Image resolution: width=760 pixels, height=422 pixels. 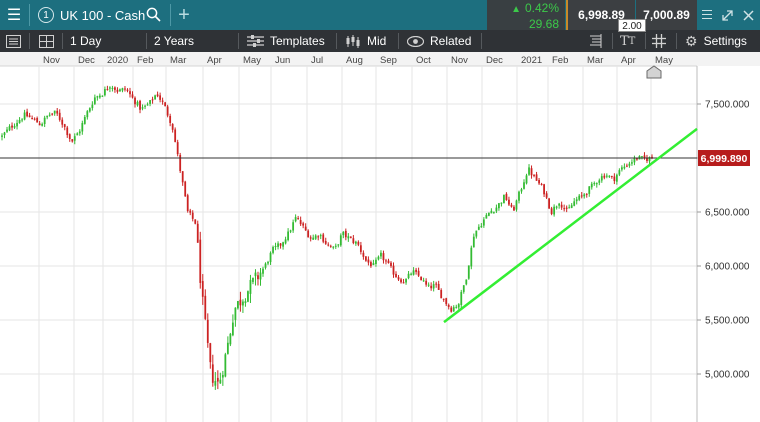 What do you see at coordinates (153, 16) in the screenshot?
I see `search-icon` at bounding box center [153, 16].